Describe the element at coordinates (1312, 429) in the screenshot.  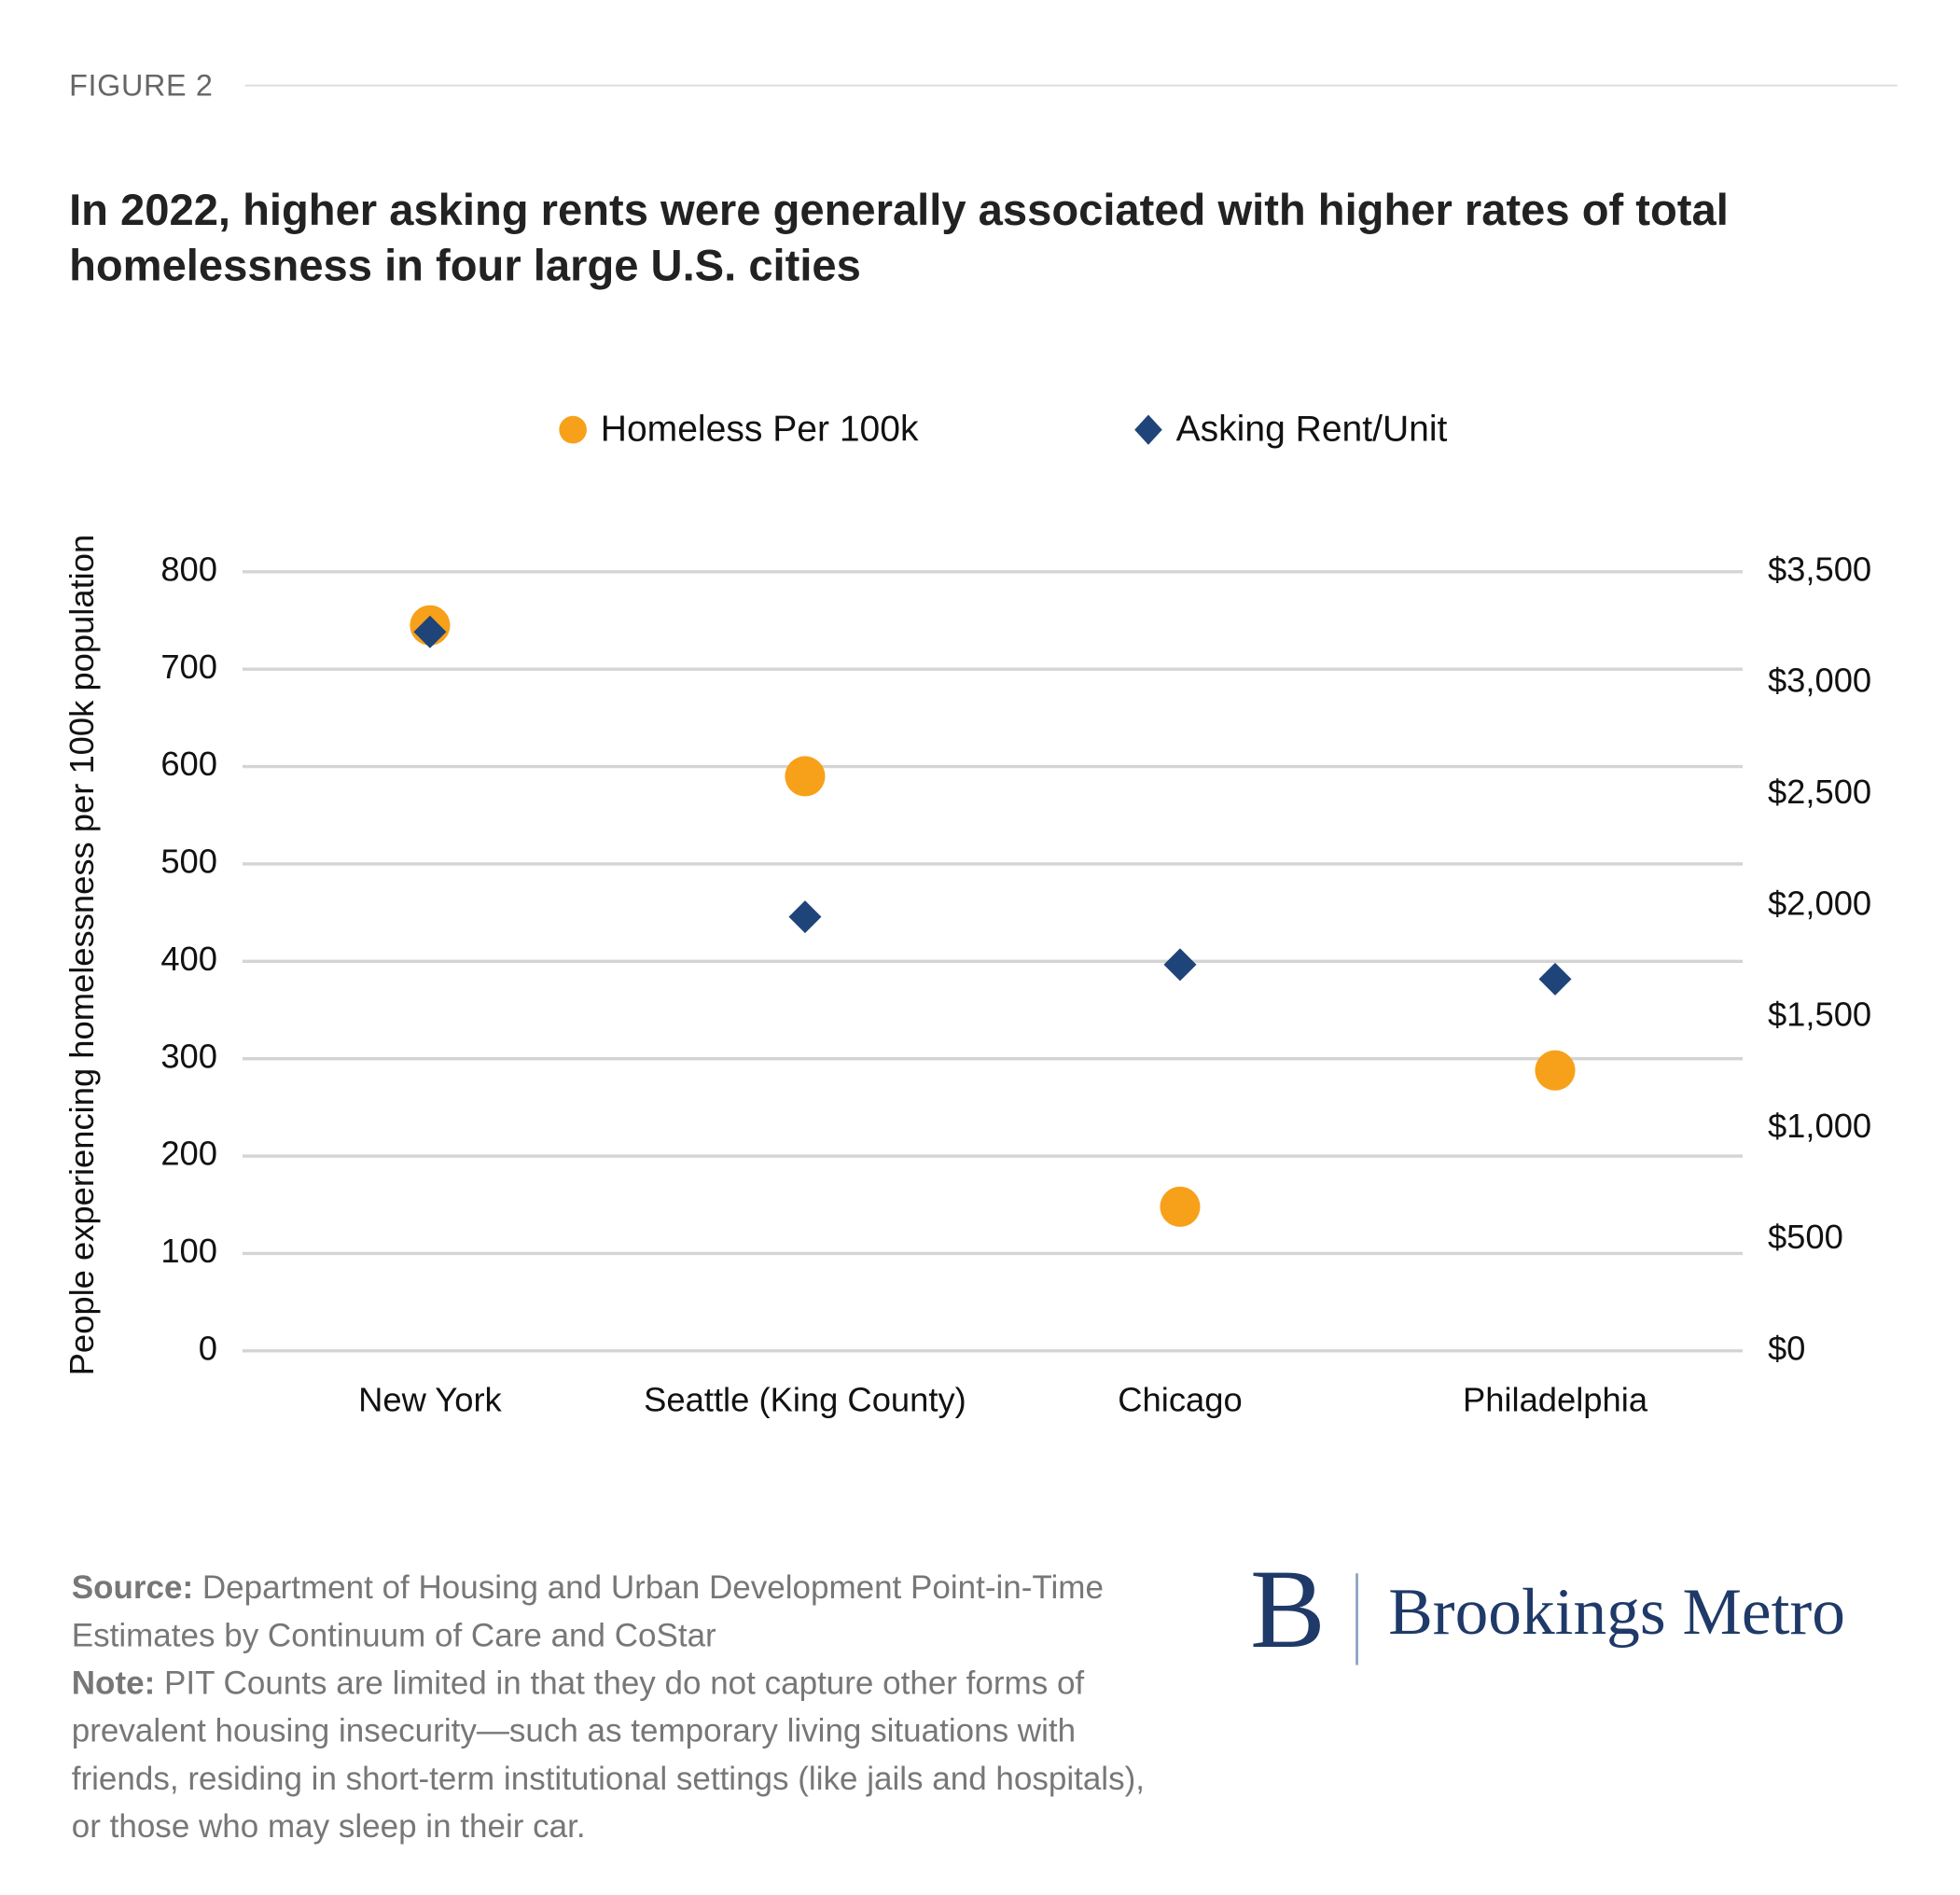
I see `legend-label: Asking Rent/Unit` at that location.